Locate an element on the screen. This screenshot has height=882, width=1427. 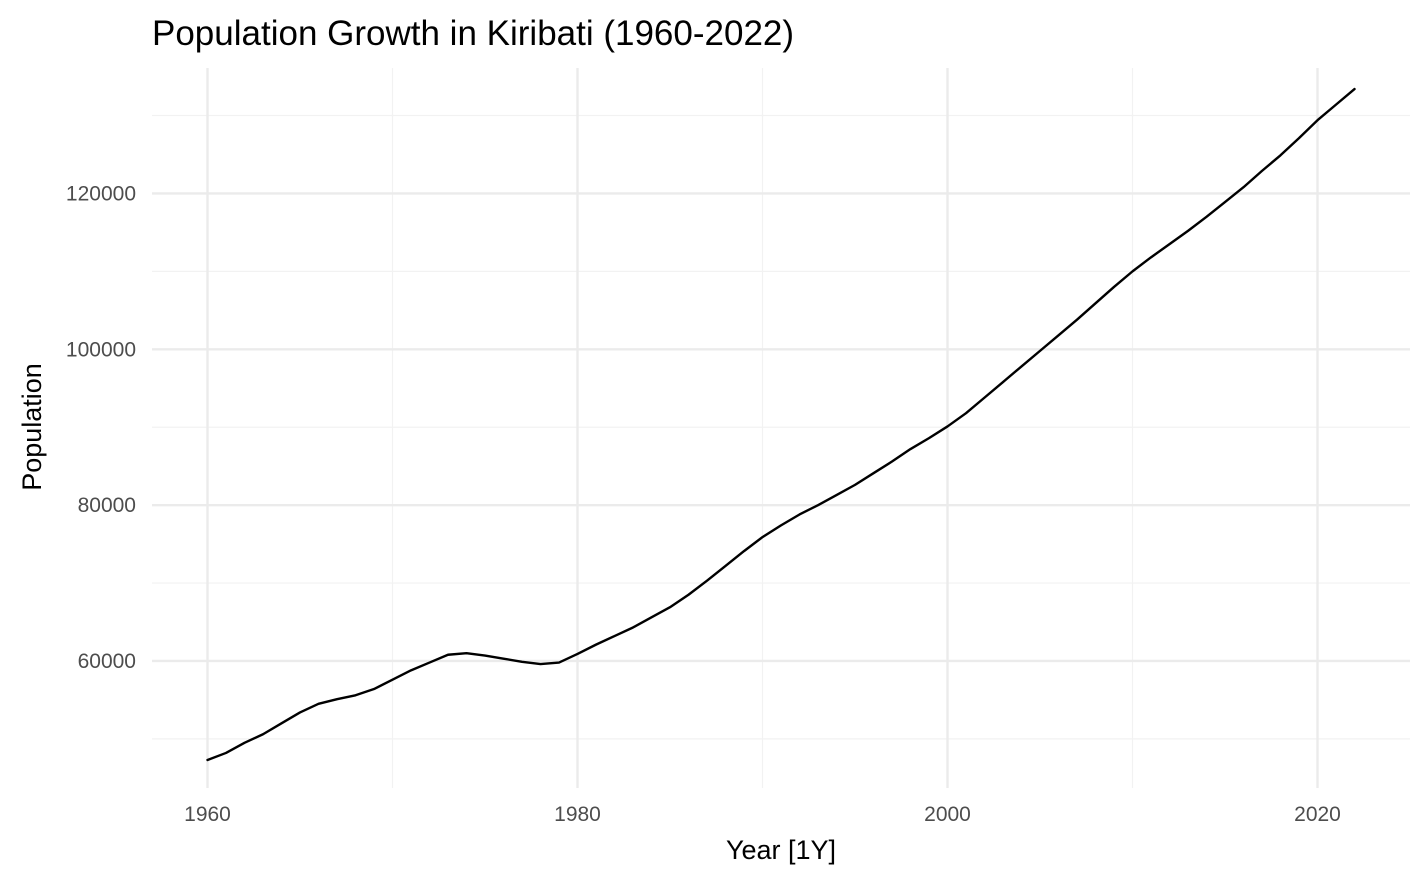
x-tick-label: 2000 is located at coordinates (947, 814).